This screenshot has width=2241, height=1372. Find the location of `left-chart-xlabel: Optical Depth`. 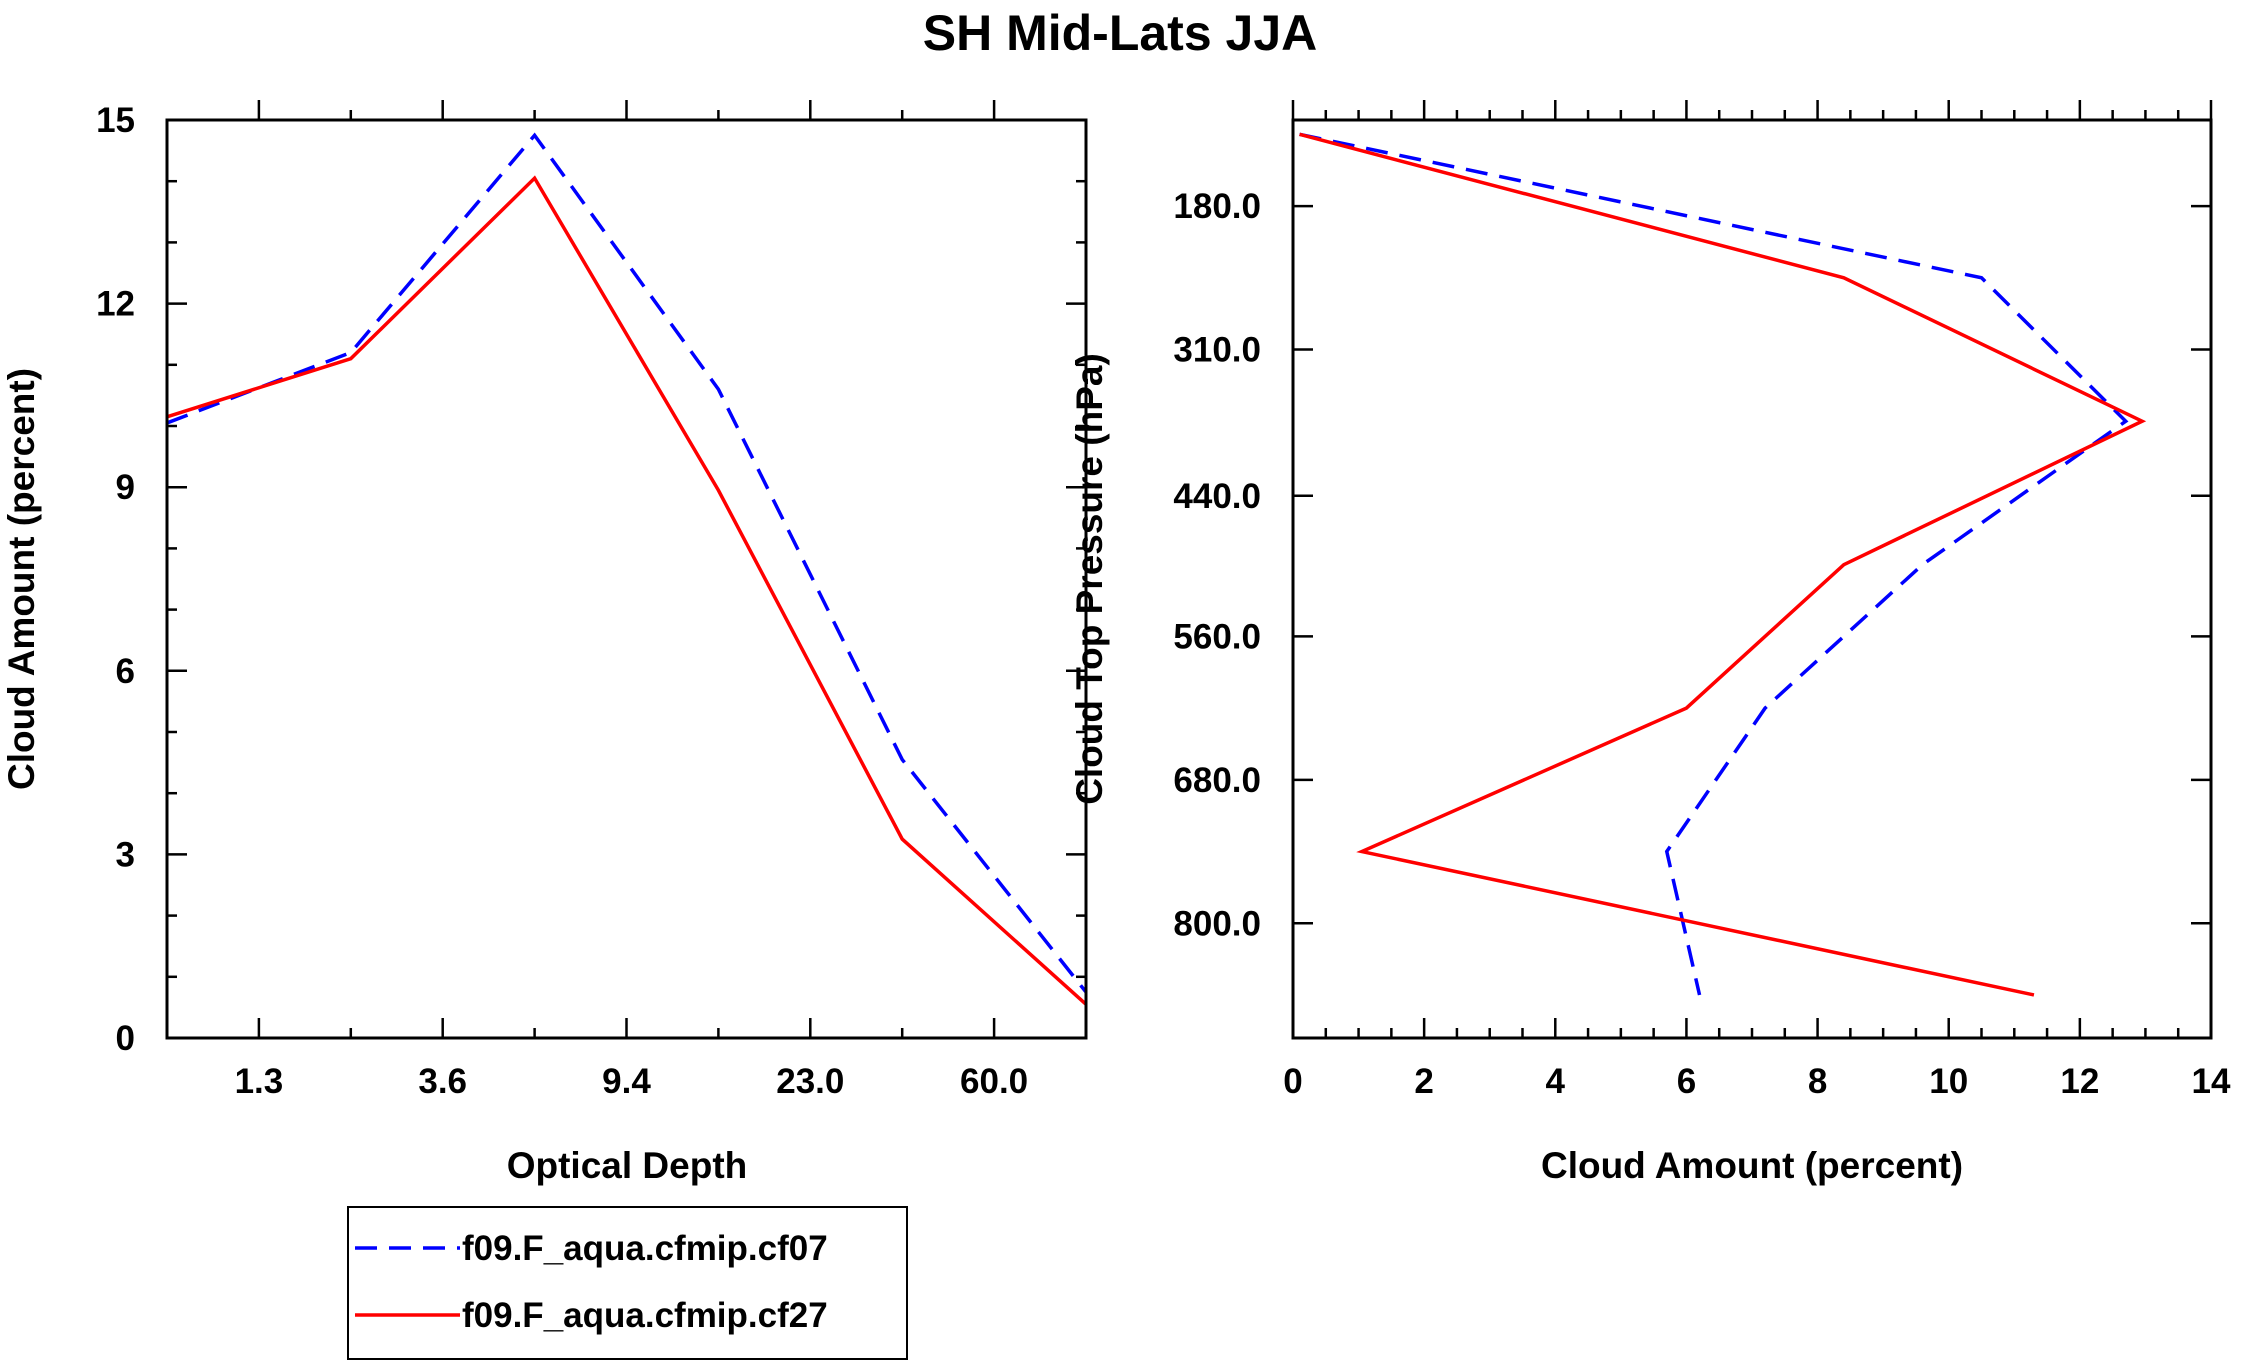

left-chart-xlabel: Optical Depth is located at coordinates (627, 1165).